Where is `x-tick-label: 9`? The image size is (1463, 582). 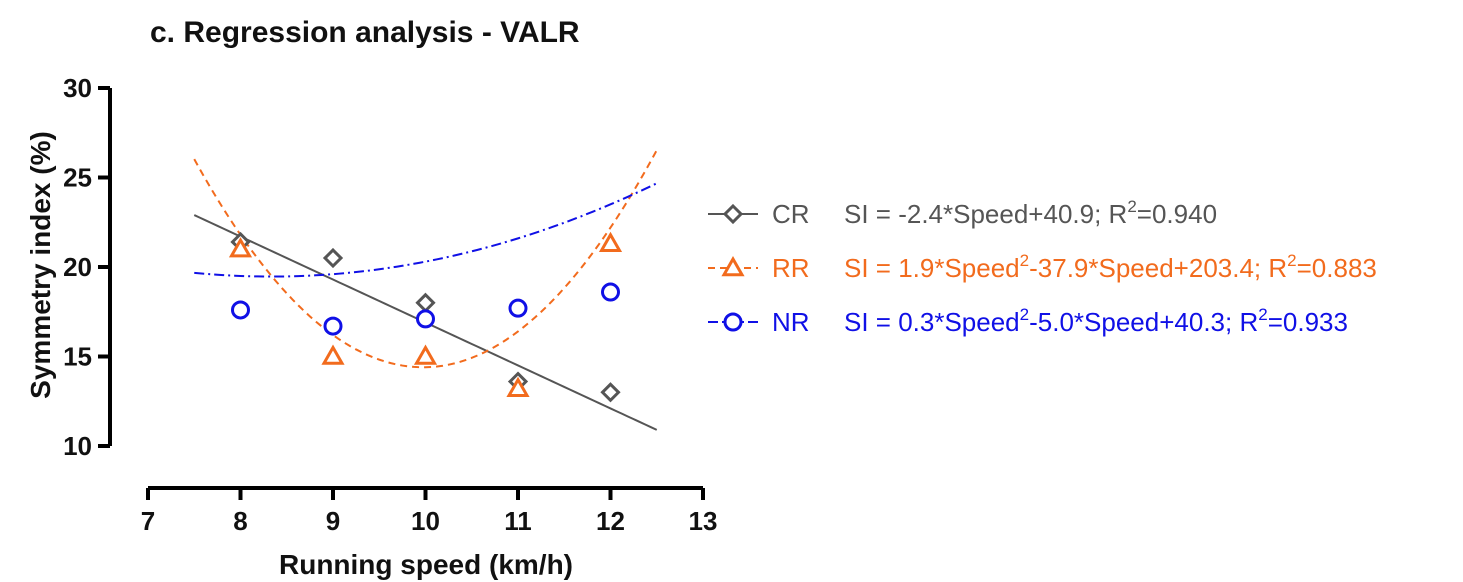
x-tick-label: 9 is located at coordinates (333, 521).